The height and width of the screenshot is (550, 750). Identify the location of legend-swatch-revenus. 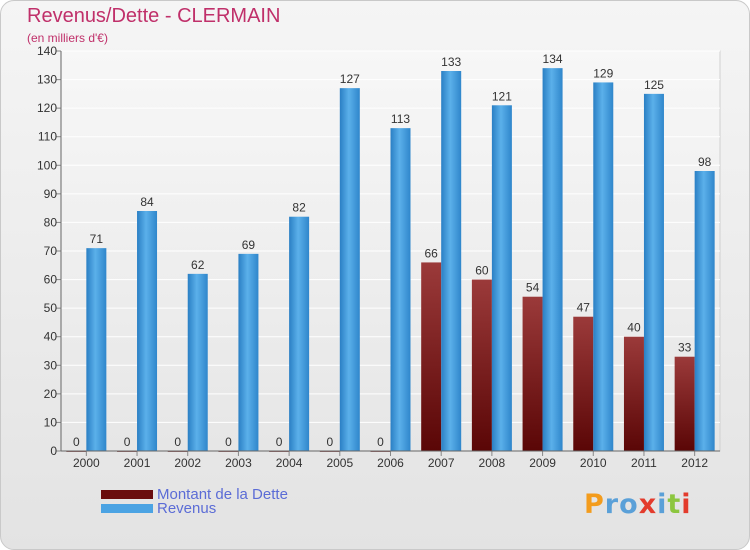
(127, 508).